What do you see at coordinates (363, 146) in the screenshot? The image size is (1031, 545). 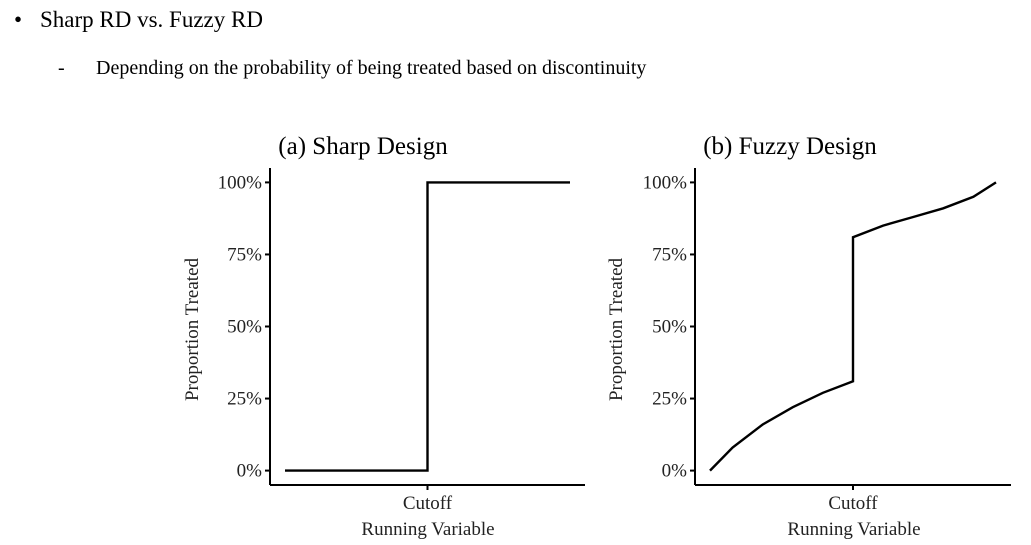 I see `chart-title-0: (a) Sharp Design` at bounding box center [363, 146].